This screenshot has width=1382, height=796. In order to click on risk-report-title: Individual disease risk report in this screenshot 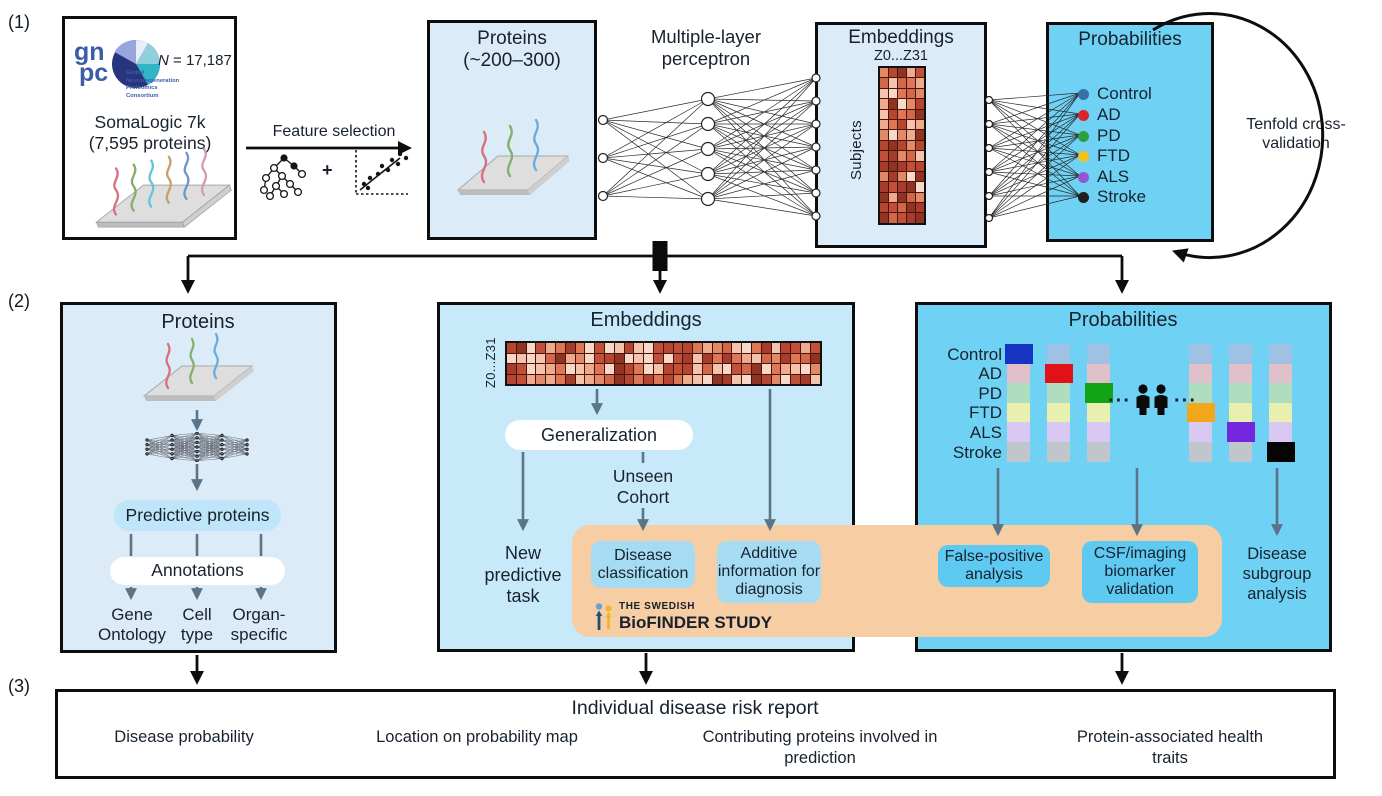, I will do `click(695, 708)`.